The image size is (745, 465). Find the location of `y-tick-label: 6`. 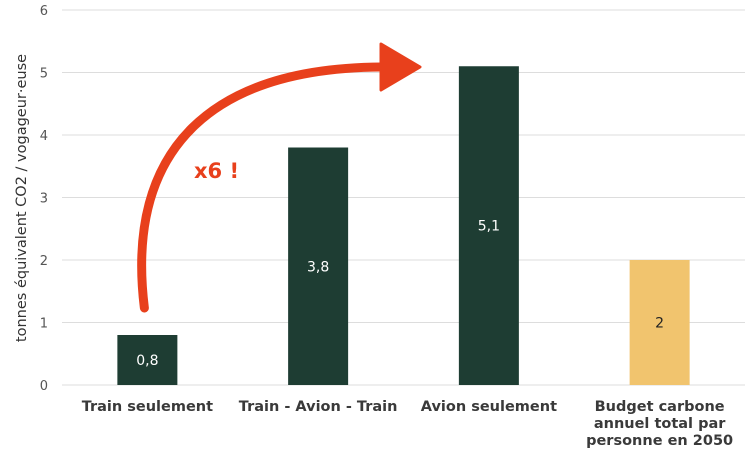

y-tick-label: 6 is located at coordinates (44, 11).